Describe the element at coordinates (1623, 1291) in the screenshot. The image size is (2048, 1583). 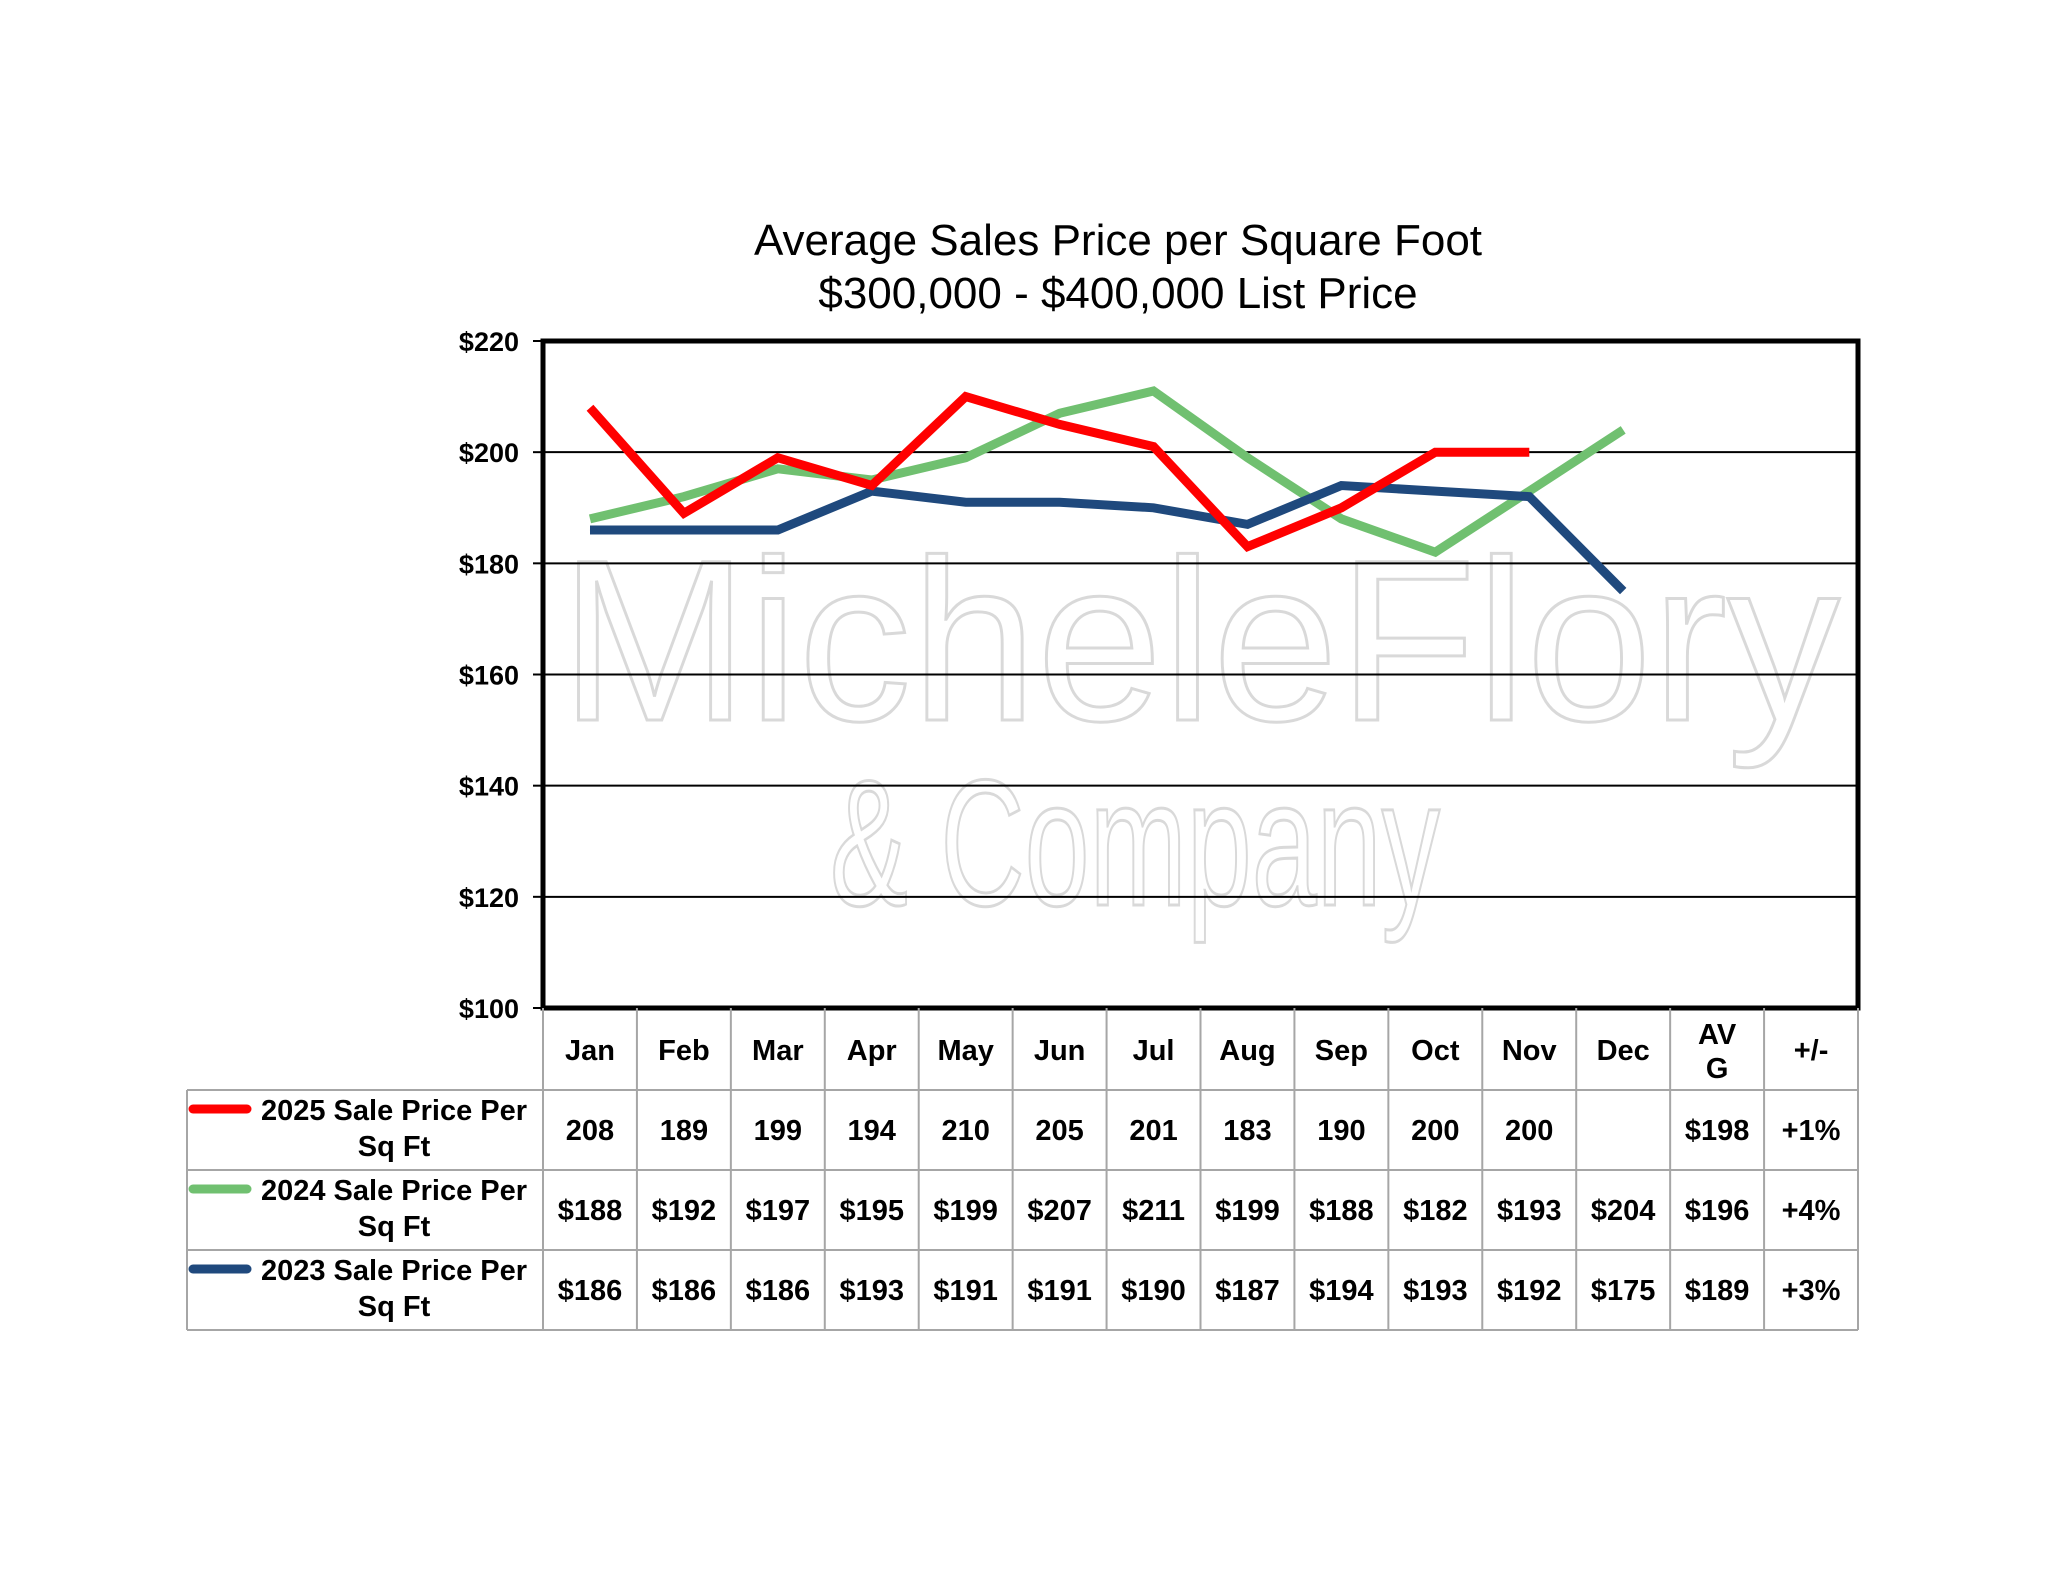
I see `table-cell: $175` at that location.